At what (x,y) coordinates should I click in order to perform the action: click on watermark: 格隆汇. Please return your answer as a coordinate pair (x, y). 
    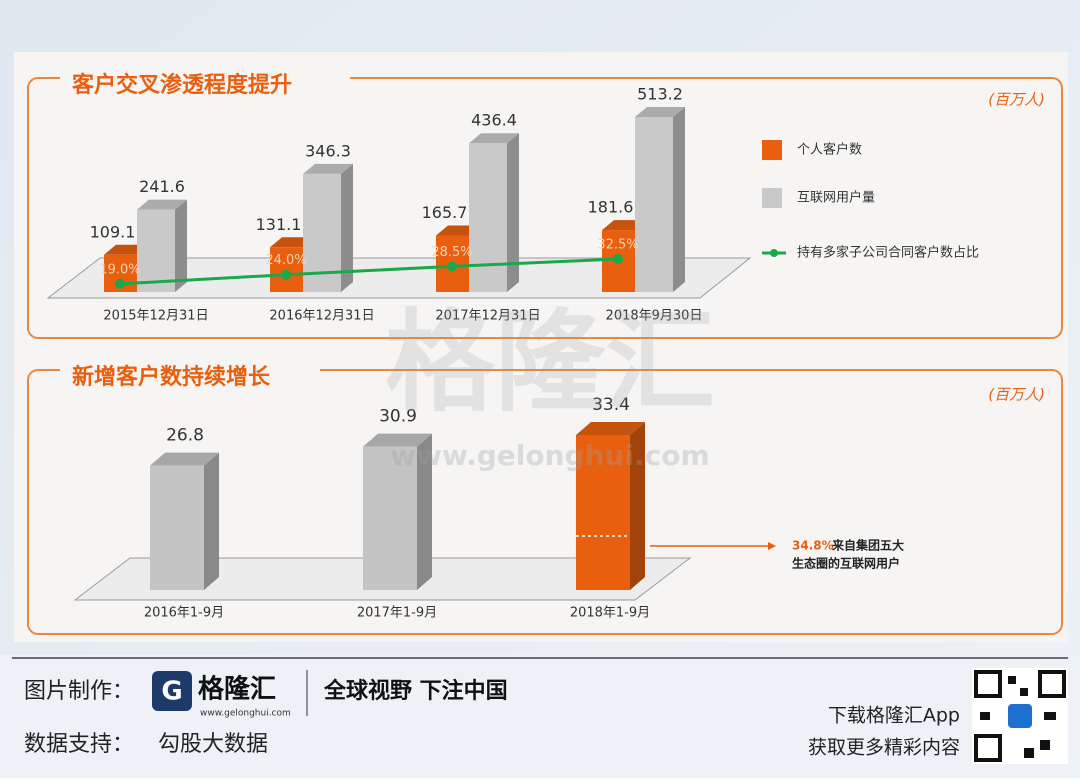
    Looking at the image, I should click on (550, 362).